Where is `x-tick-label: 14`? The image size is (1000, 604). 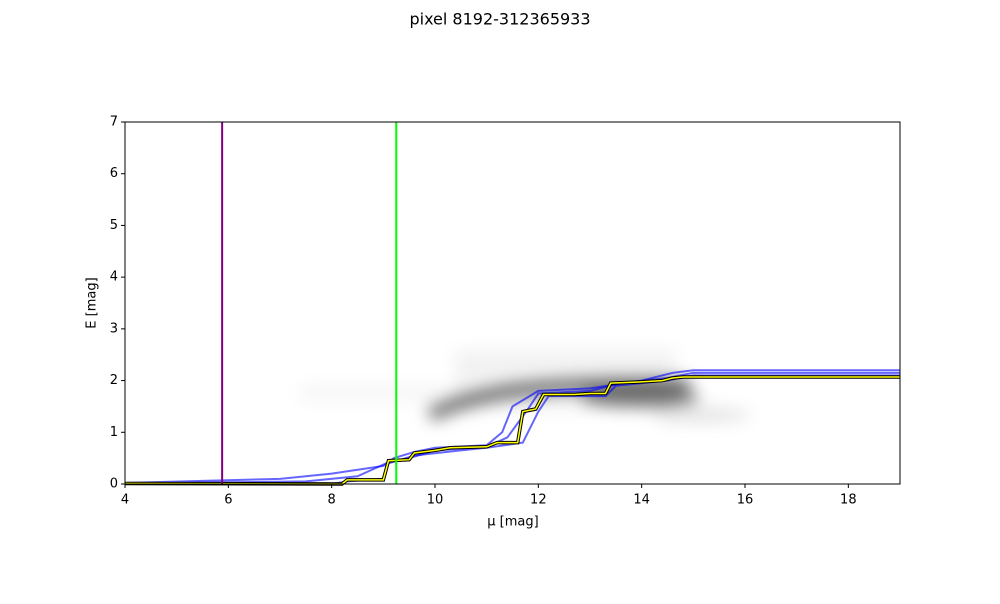 x-tick-label: 14 is located at coordinates (641, 500).